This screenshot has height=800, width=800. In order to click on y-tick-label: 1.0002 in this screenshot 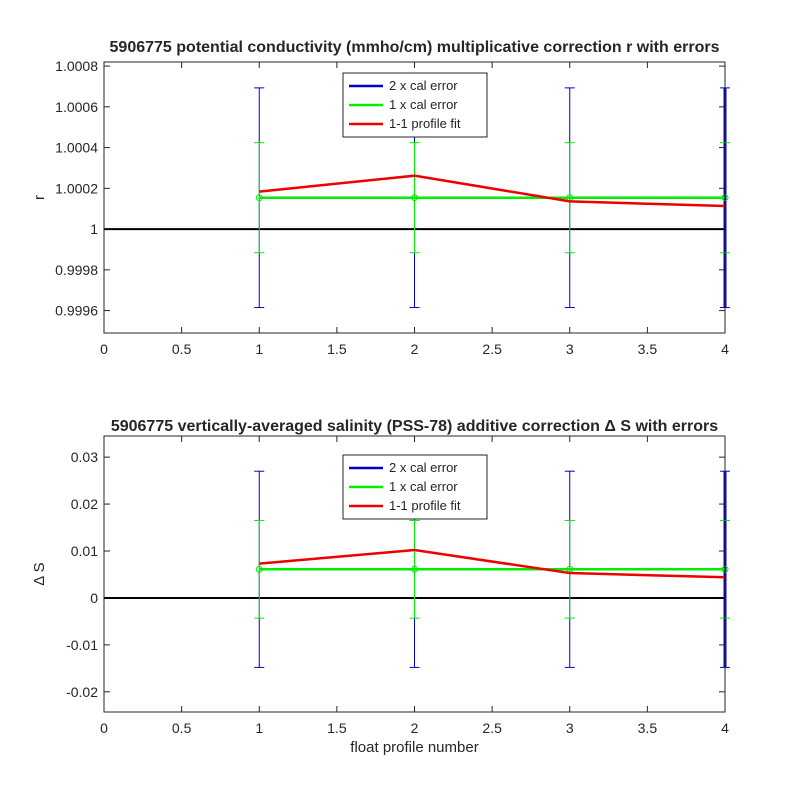, I will do `click(76, 188)`.